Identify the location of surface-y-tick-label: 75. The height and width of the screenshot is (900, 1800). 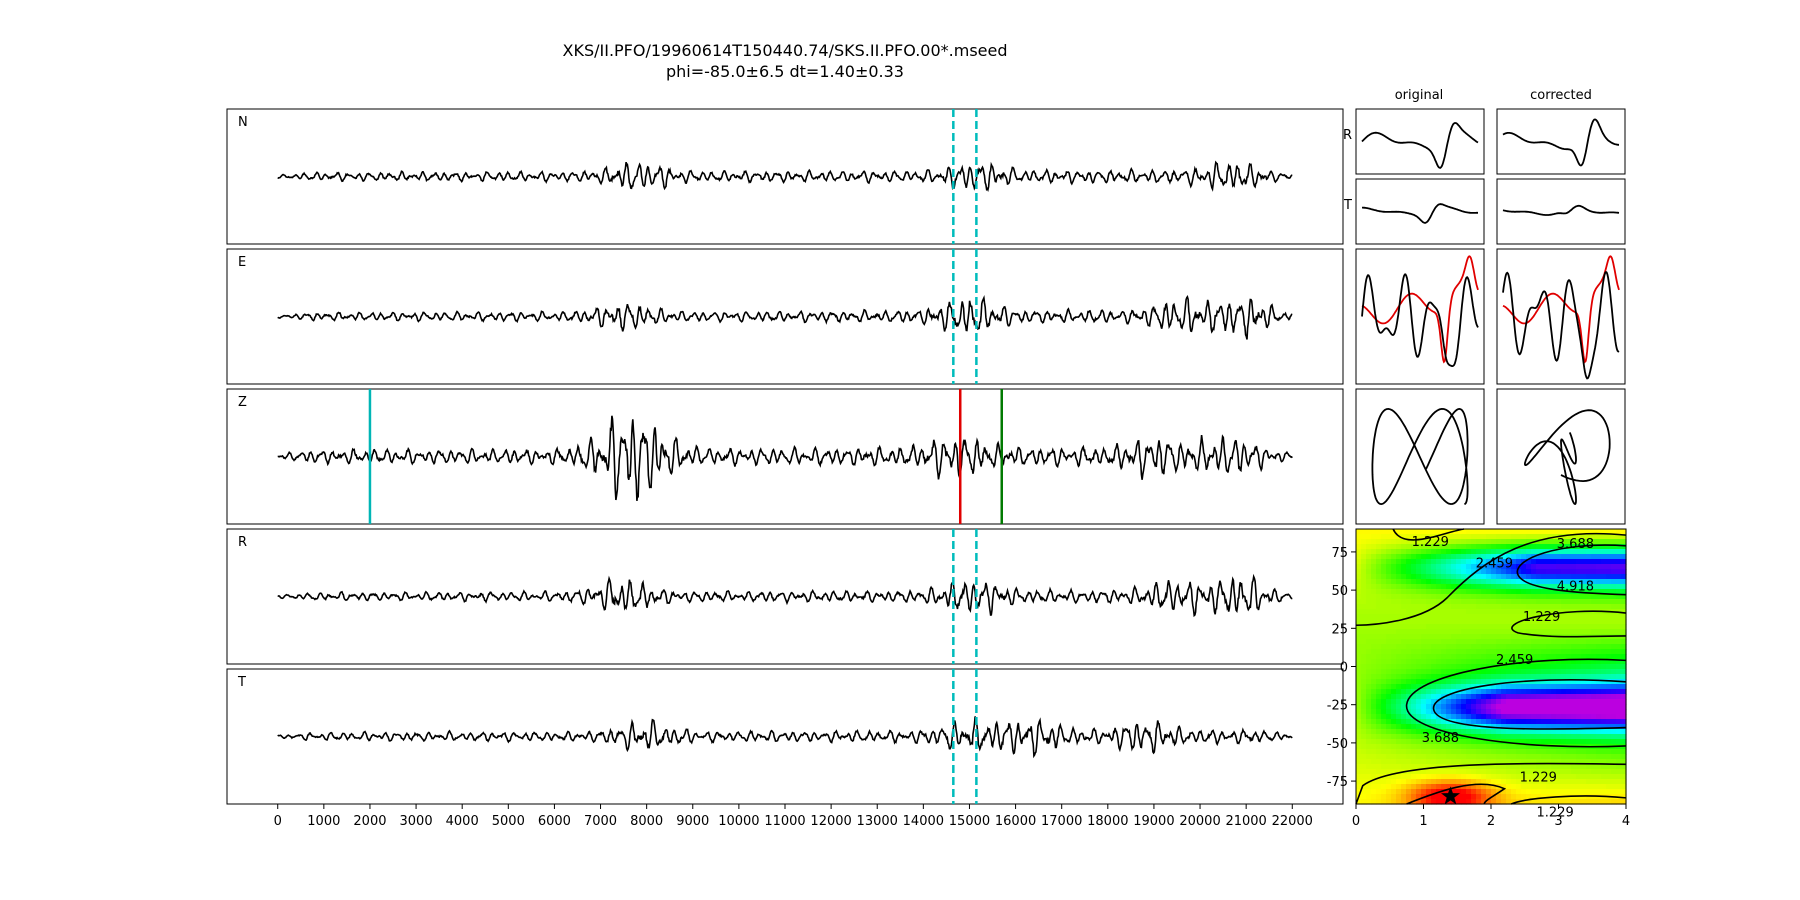
(1339, 553).